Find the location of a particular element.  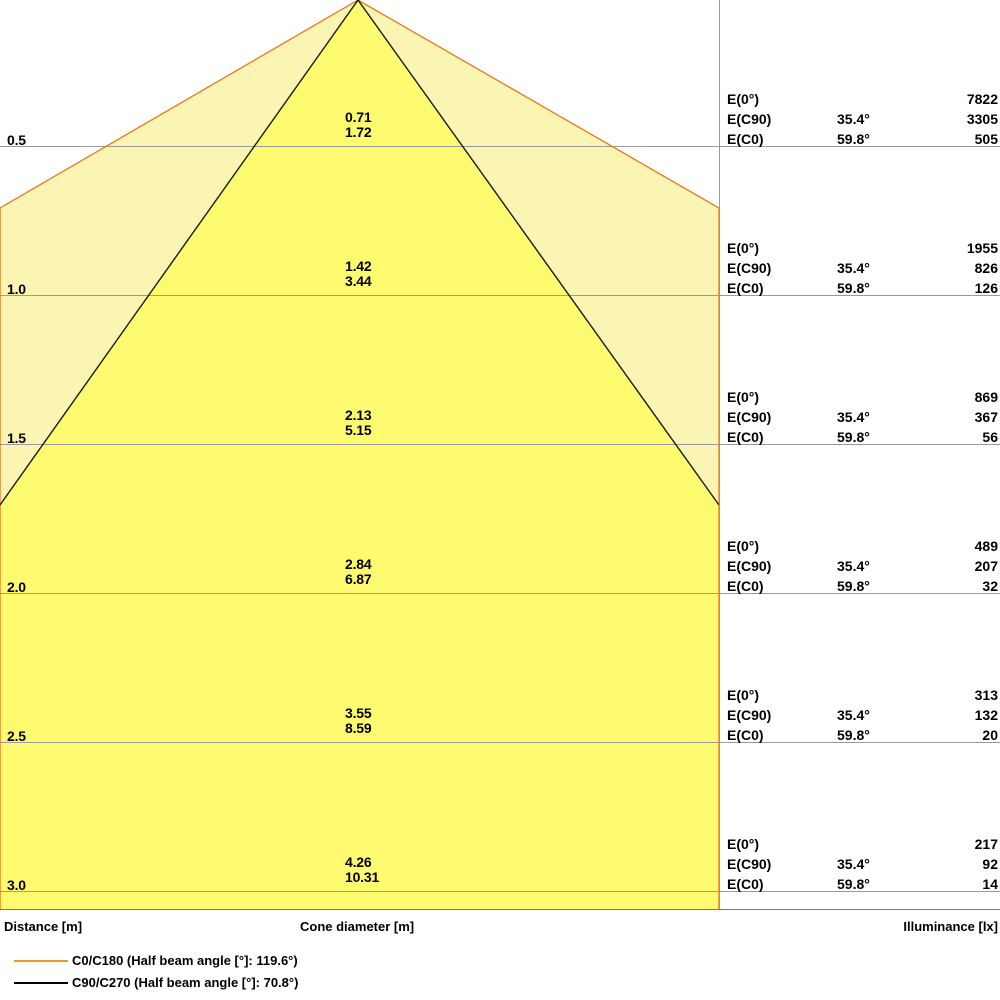

illuminance-value: 132 is located at coordinates (986, 715).